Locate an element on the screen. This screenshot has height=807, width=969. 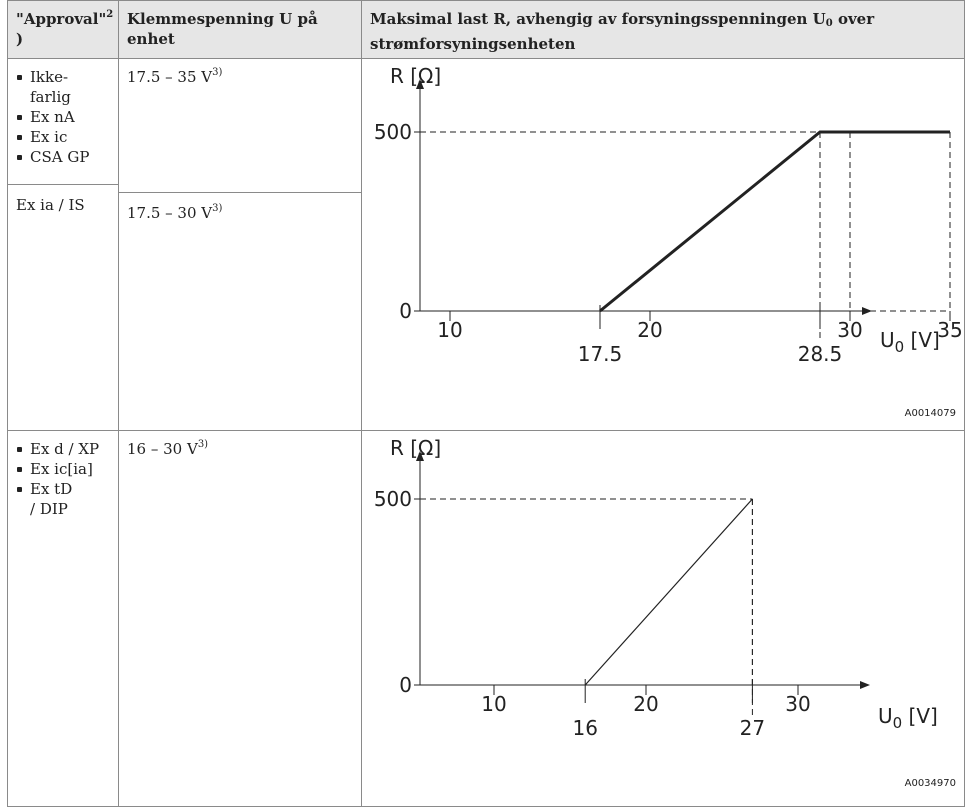
list-item: Ex nA is located at coordinates (64, 117).